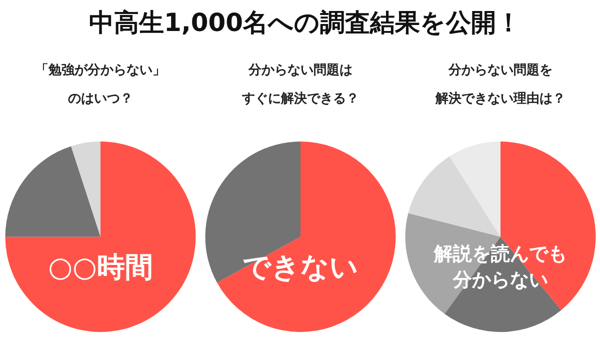 The width and height of the screenshot is (600, 338). Describe the element at coordinates (500, 98) in the screenshot. I see `chart-subtitle: 解決できない理由は？` at that location.